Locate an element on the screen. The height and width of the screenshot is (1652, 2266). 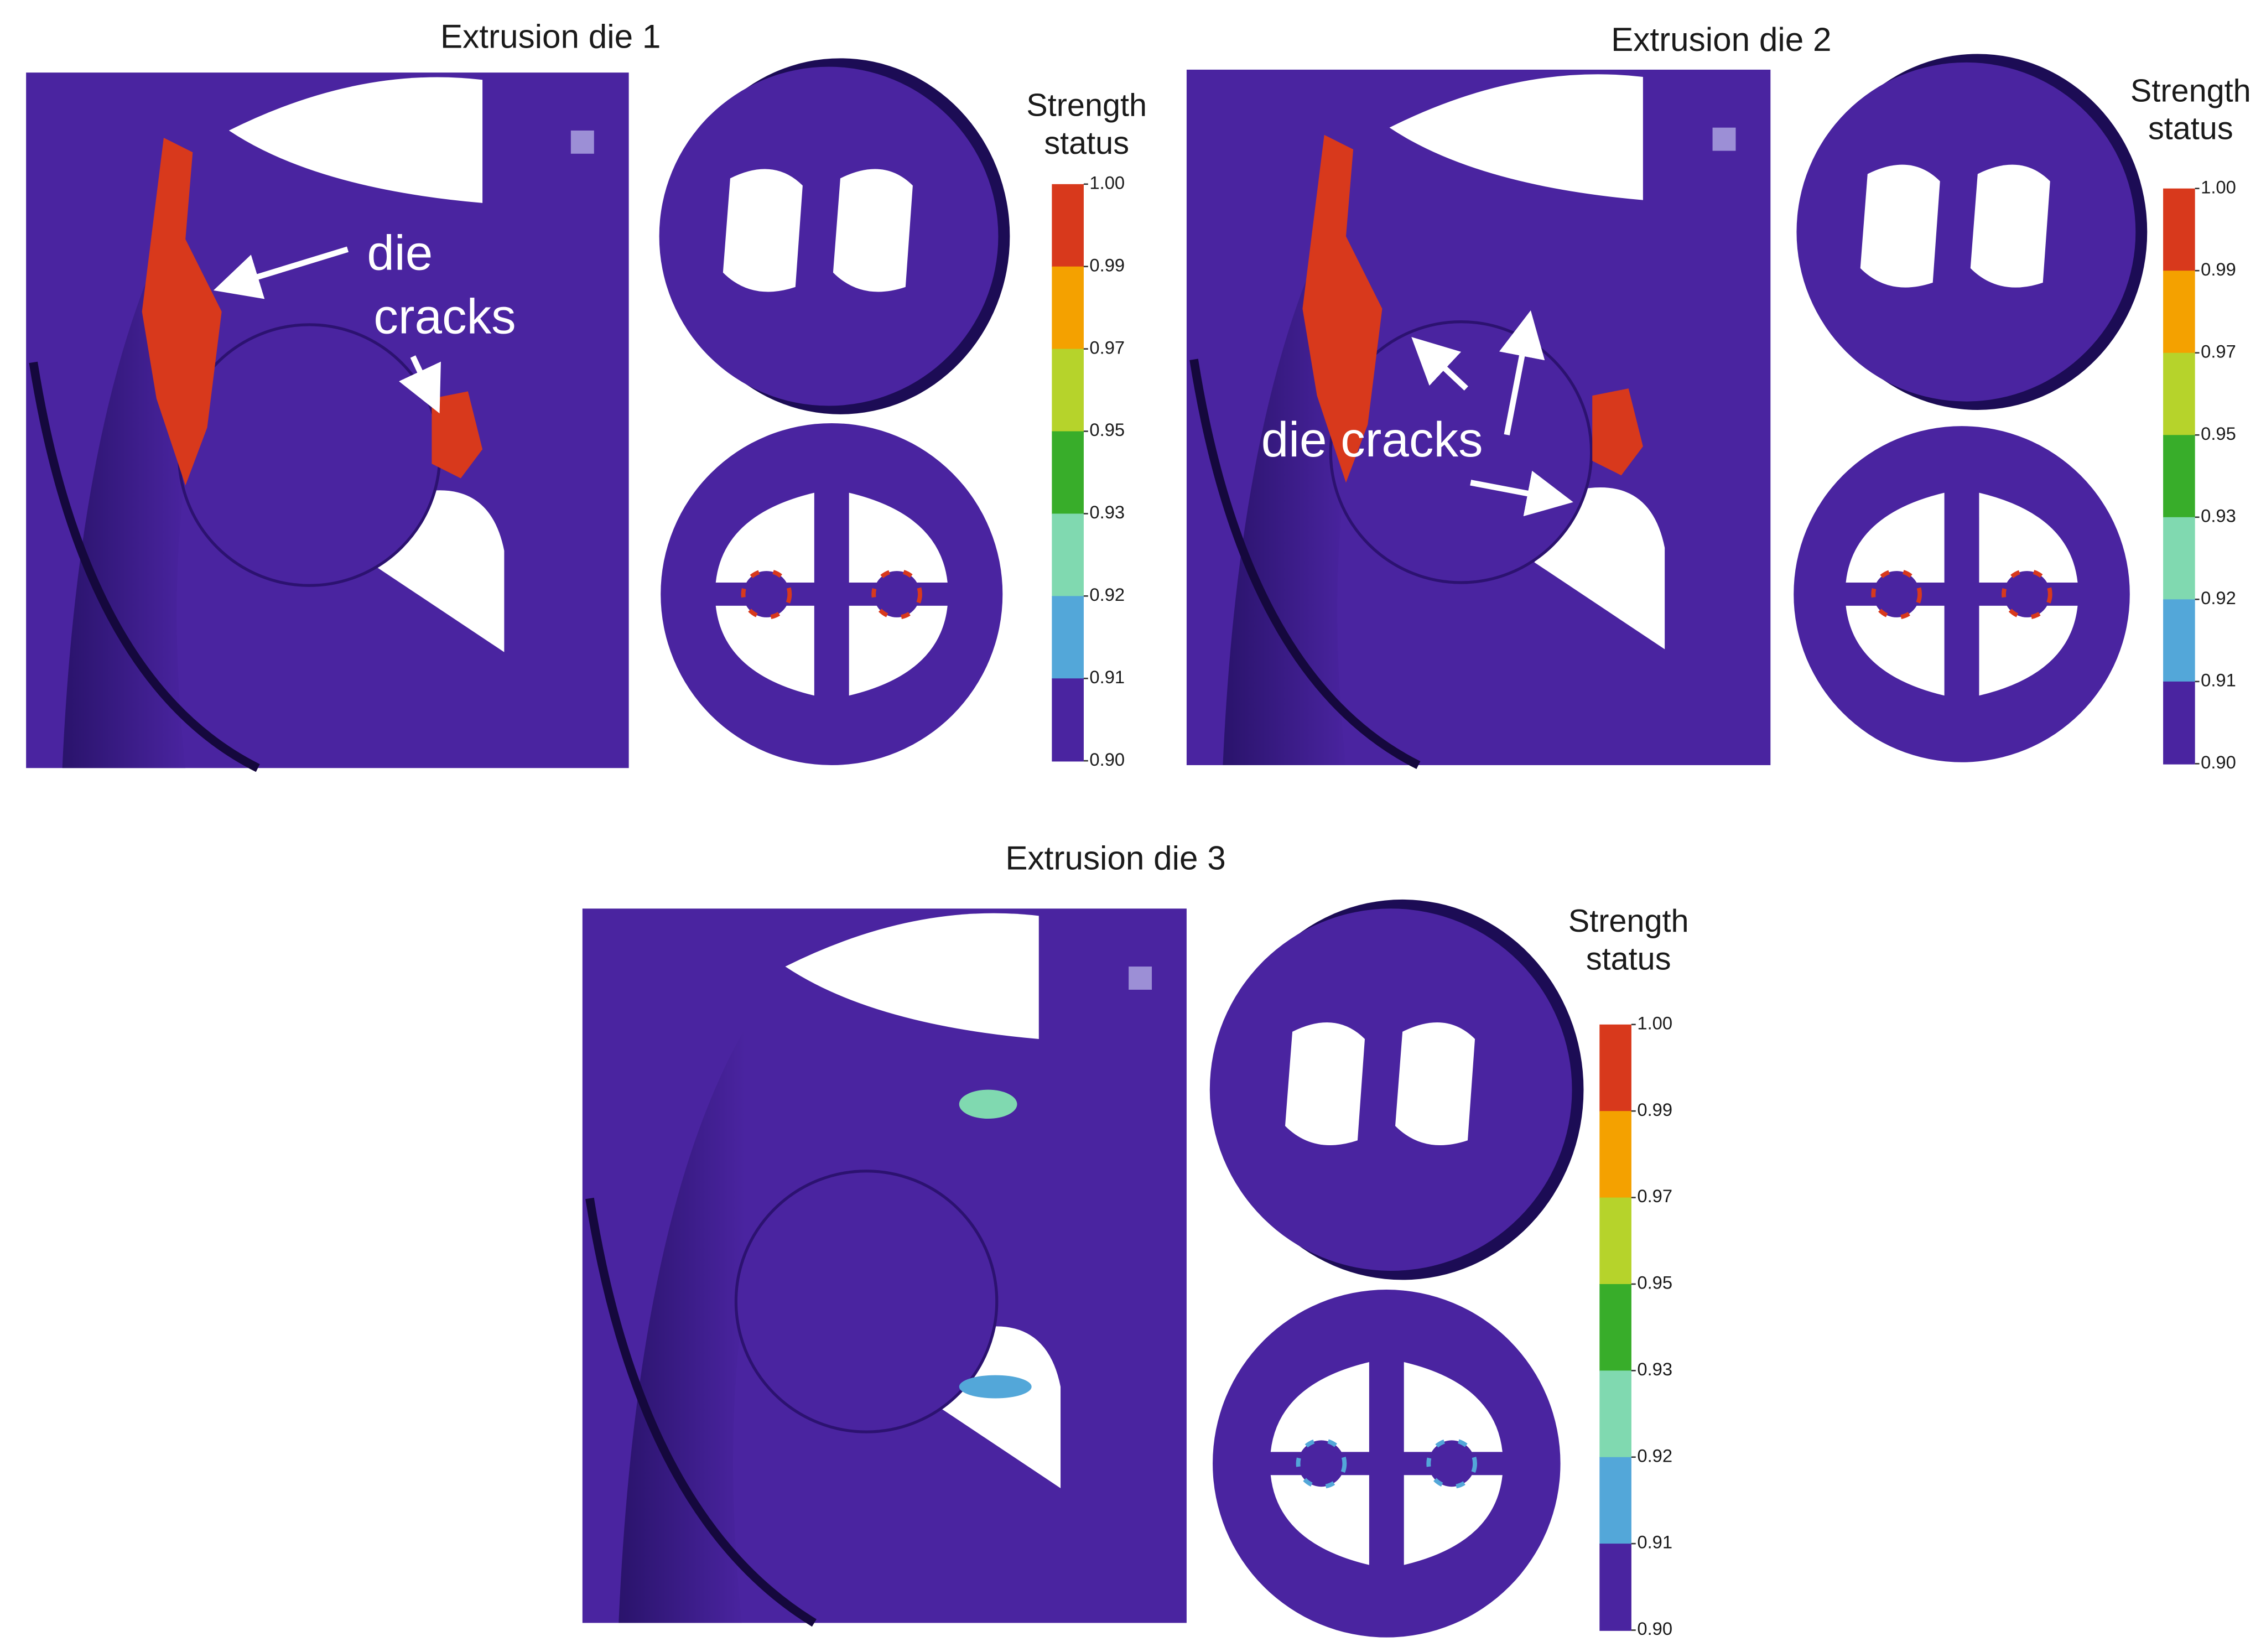
panel-title: Extrusion die 3 is located at coordinates (1115, 858).